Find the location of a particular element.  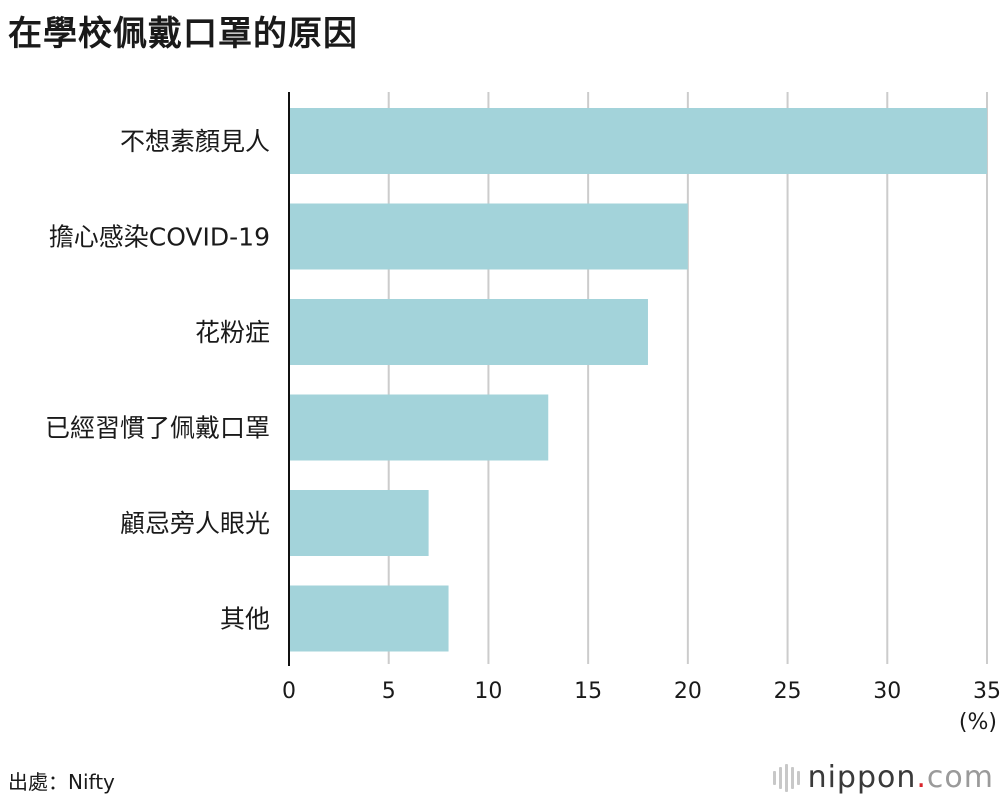

brand-wordmark: nippon.com is located at coordinates (901, 777).